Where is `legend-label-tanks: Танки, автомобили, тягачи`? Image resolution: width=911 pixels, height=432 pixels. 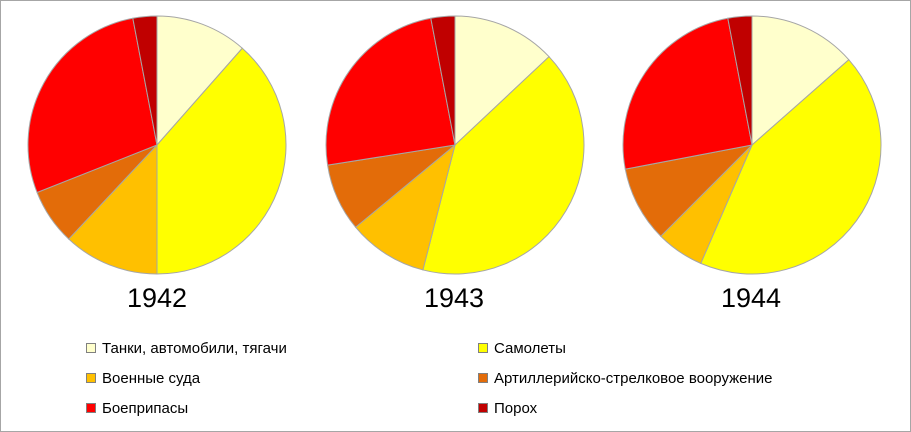 legend-label-tanks: Танки, автомобили, тягачи is located at coordinates (194, 348).